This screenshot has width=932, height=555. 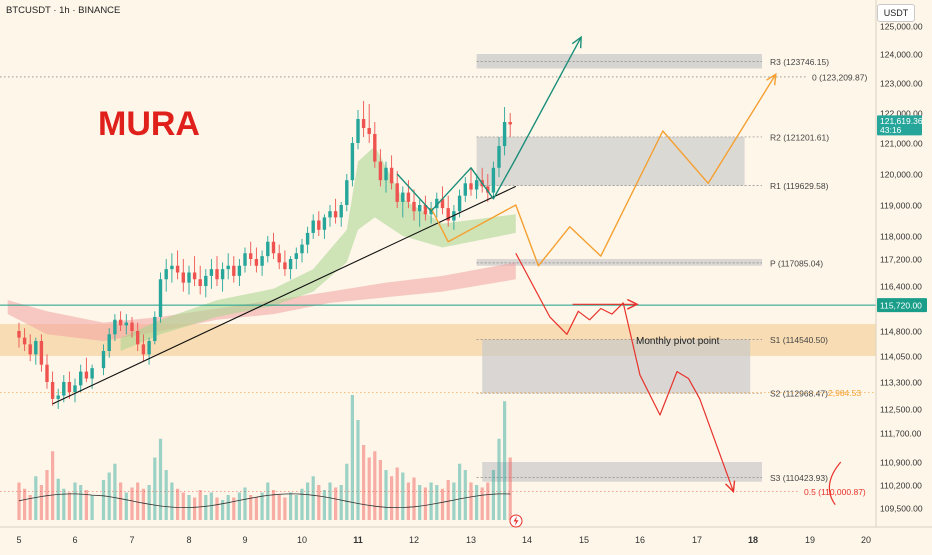 What do you see at coordinates (516, 521) in the screenshot?
I see `lightning-icon` at bounding box center [516, 521].